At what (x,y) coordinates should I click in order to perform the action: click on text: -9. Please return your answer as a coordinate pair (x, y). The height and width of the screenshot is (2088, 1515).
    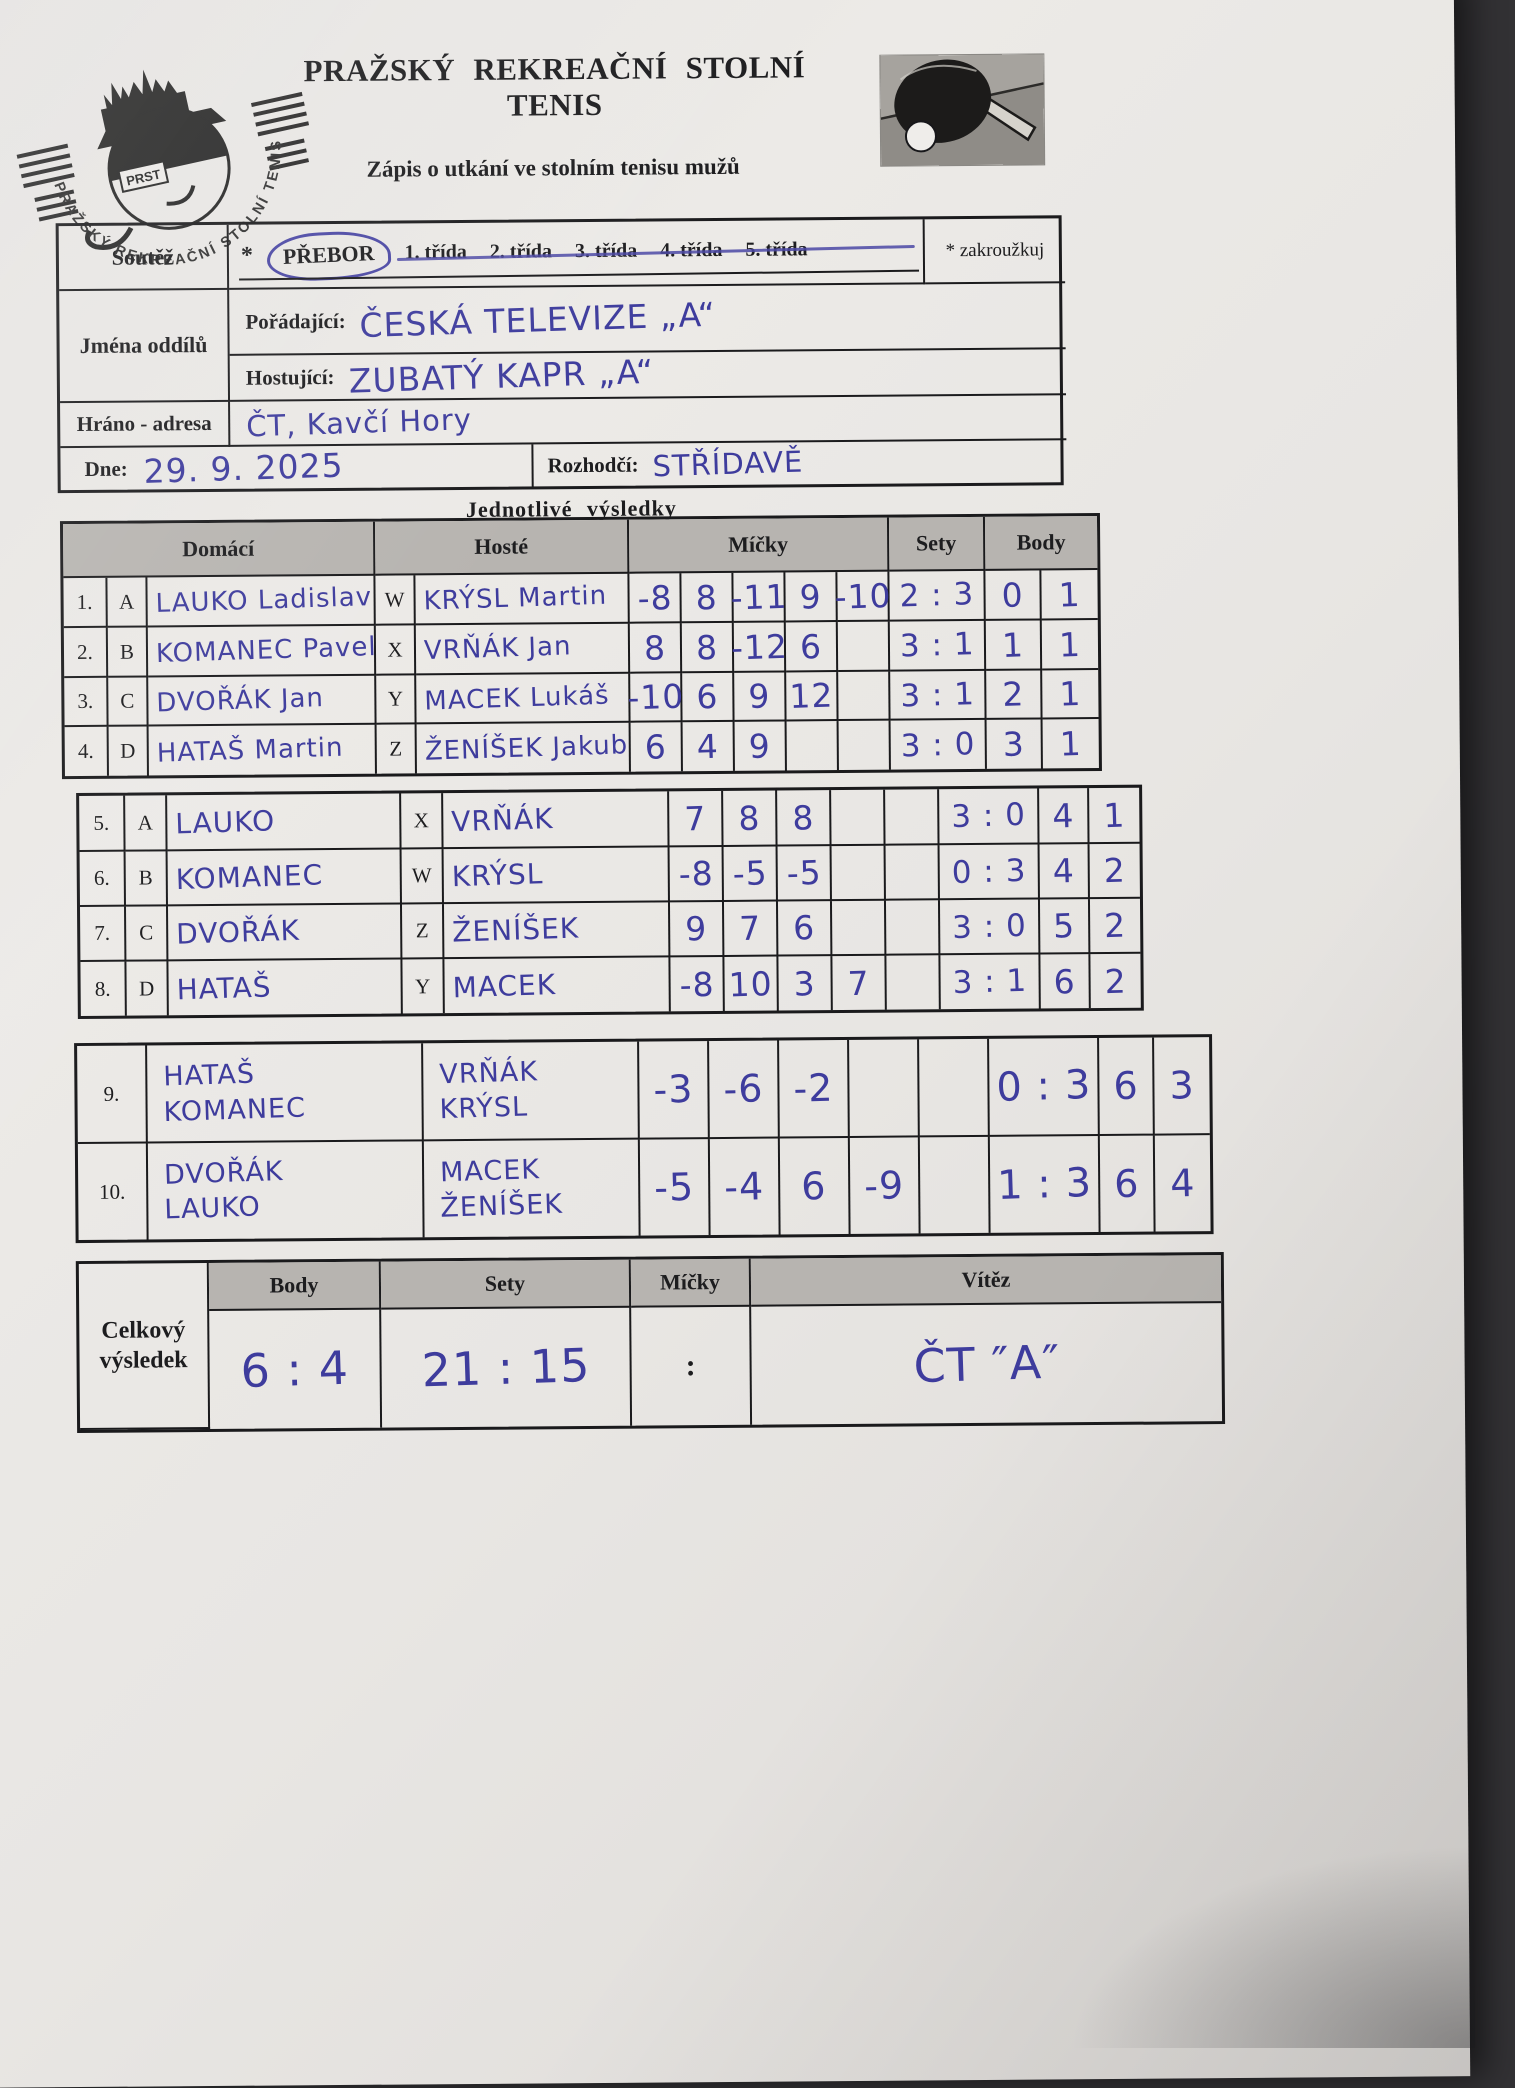
    Looking at the image, I should click on (884, 1186).